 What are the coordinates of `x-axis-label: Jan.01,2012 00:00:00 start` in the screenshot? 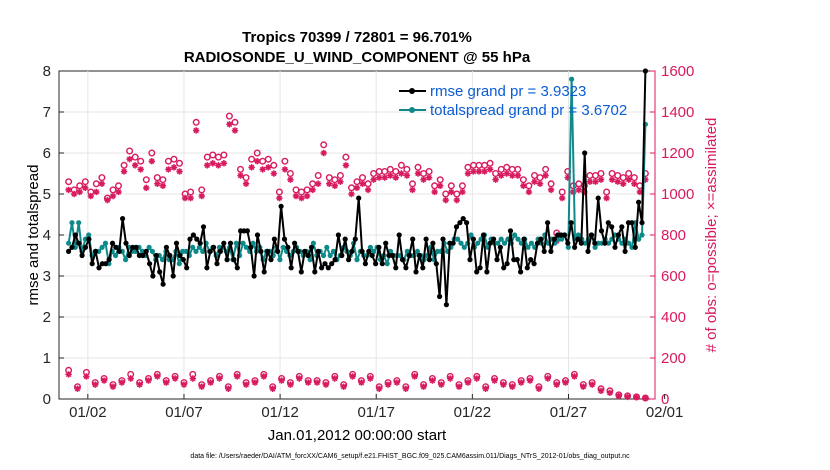 It's located at (357, 435).